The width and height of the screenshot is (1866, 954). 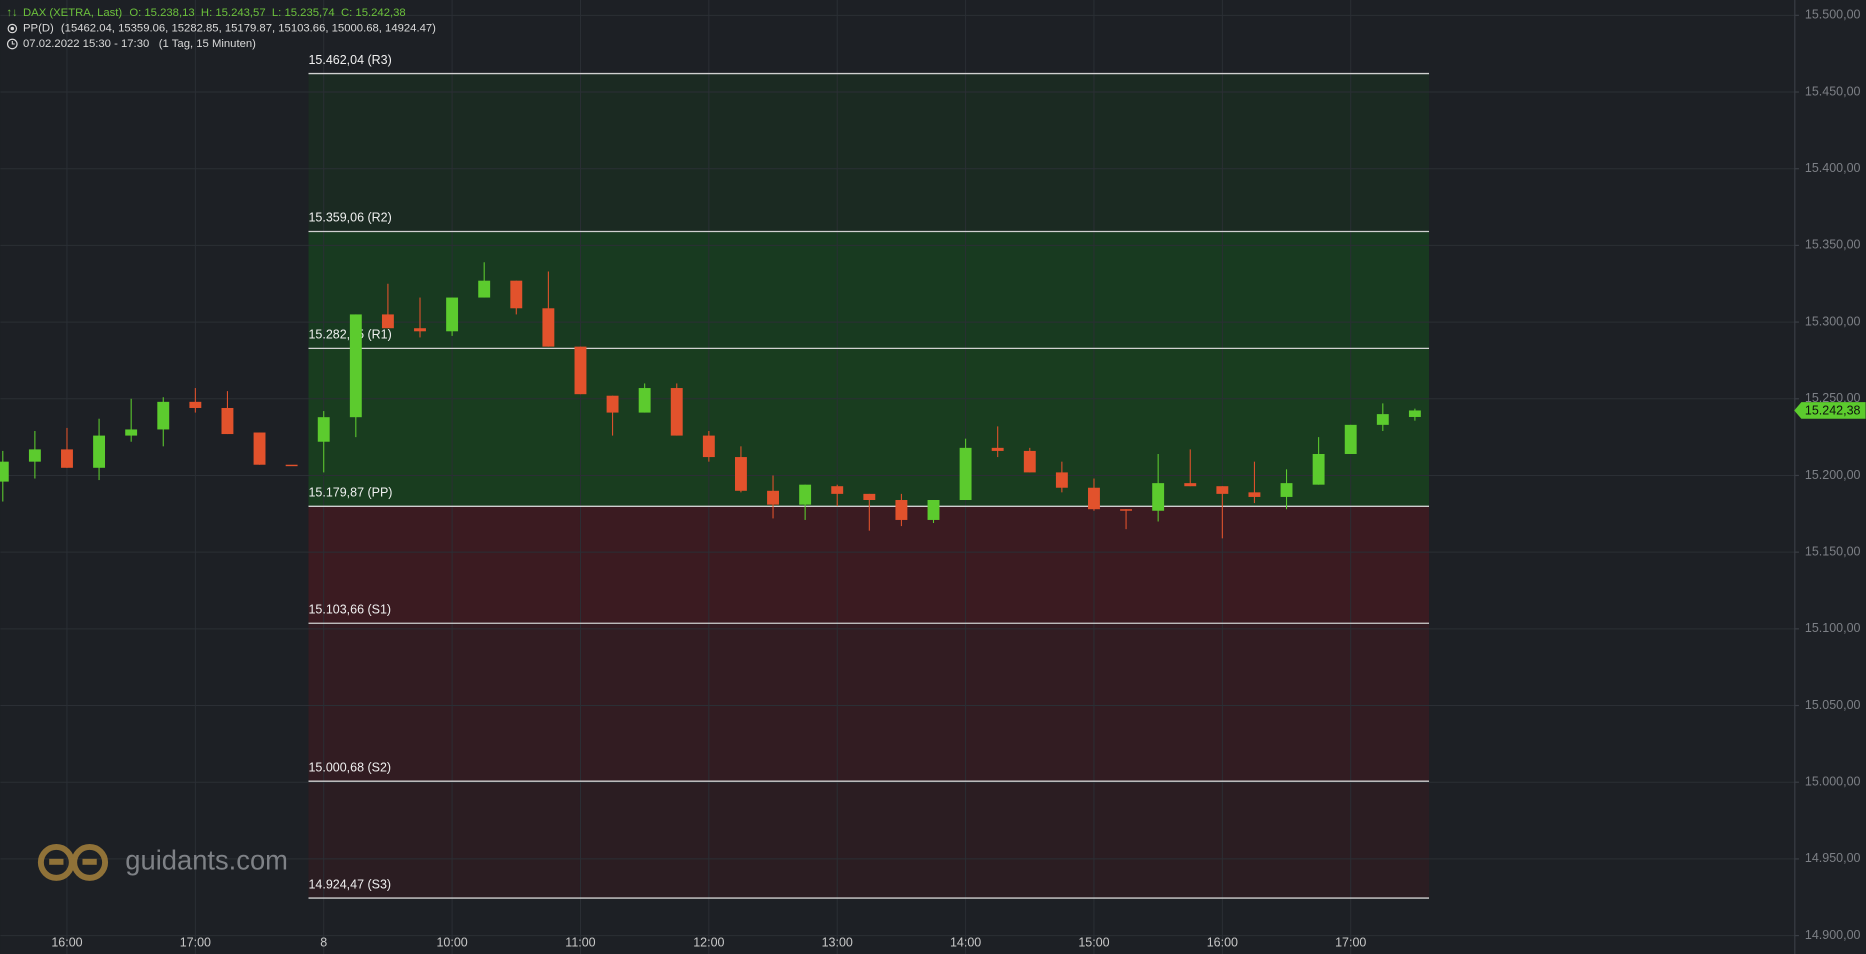 I want to click on x-tick-label: 14:00, so click(x=965, y=943).